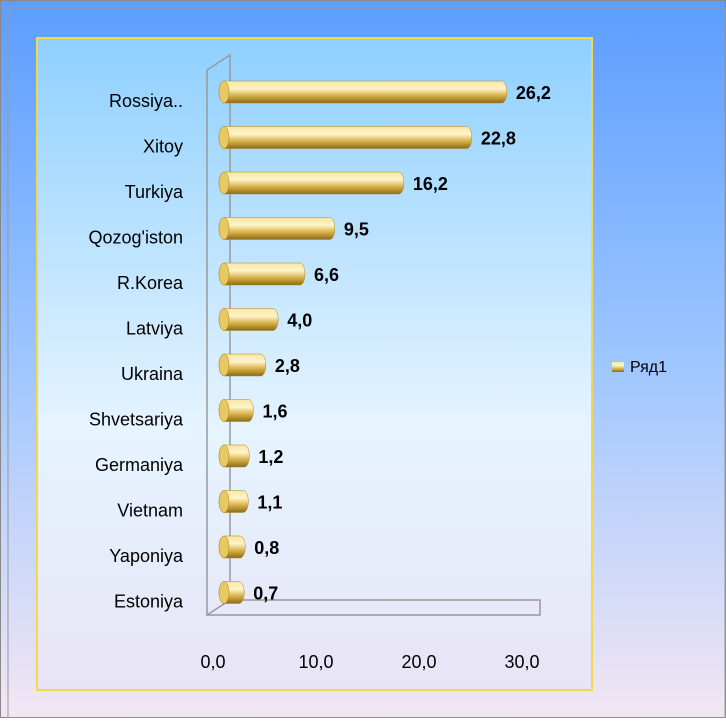 The width and height of the screenshot is (726, 723). I want to click on y-tick-label: Shvetsariya, so click(136, 419).